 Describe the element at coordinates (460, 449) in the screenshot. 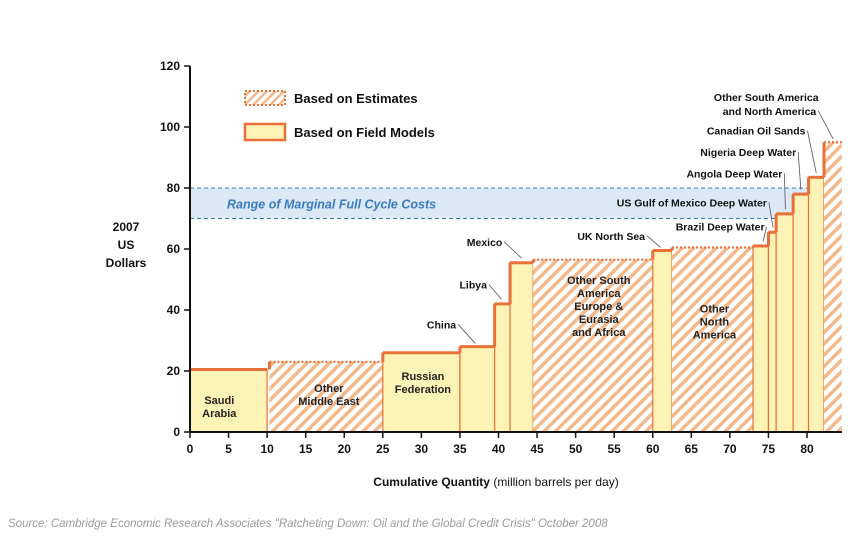

I see `x-tick-label: 35` at that location.